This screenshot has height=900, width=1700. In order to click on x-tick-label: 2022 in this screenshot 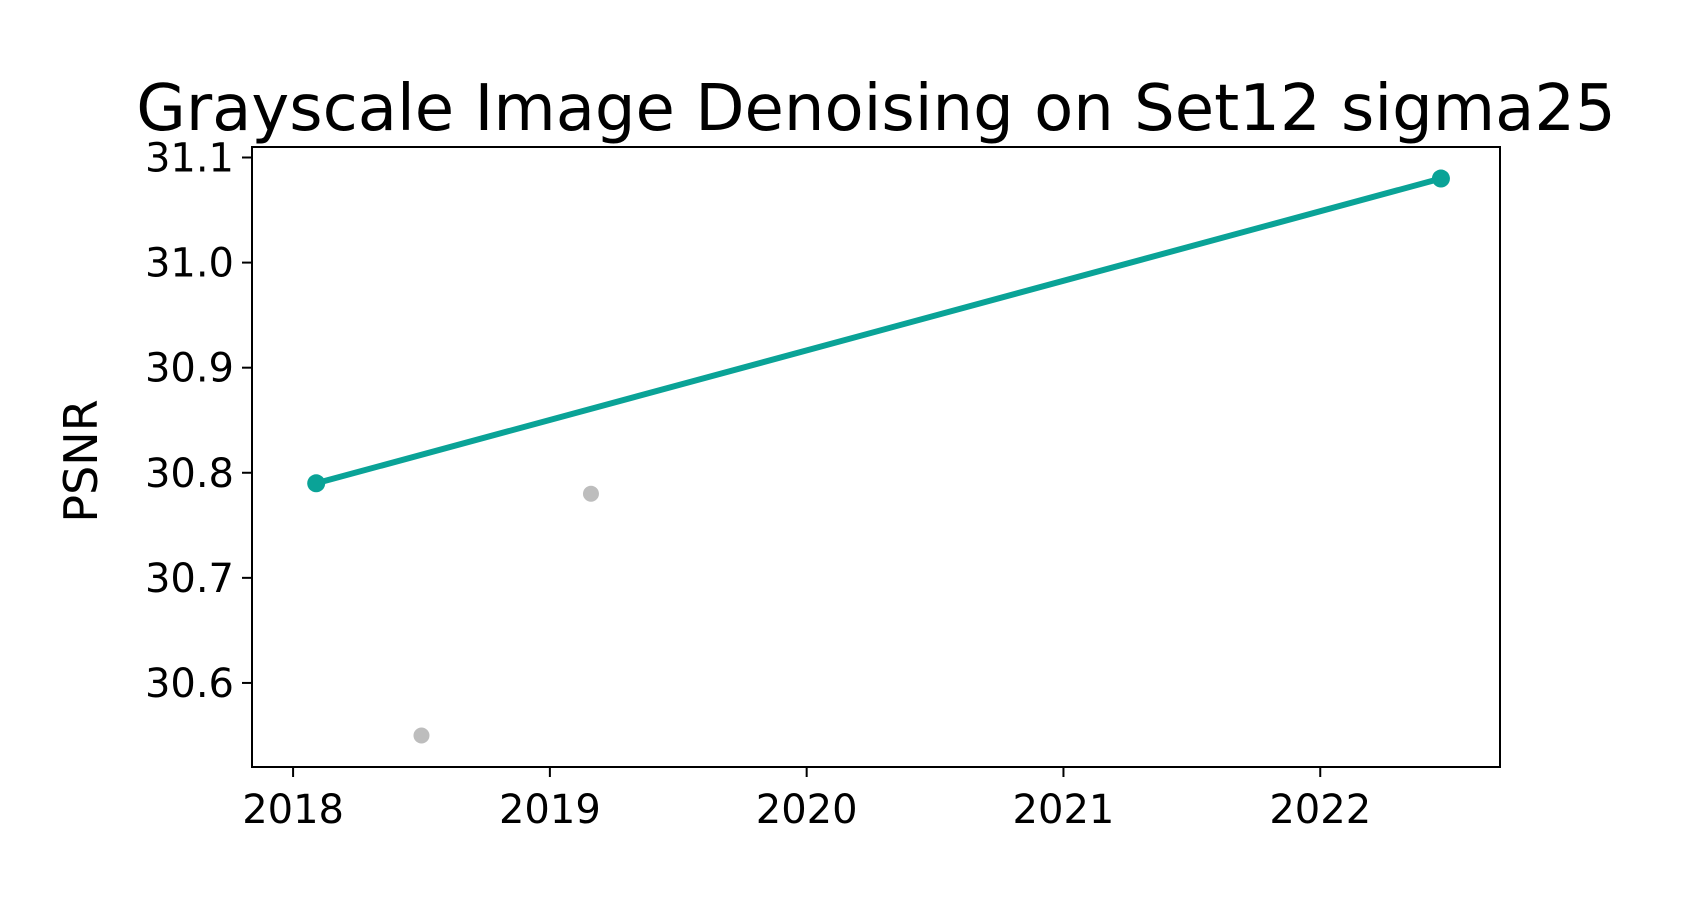, I will do `click(1320, 810)`.